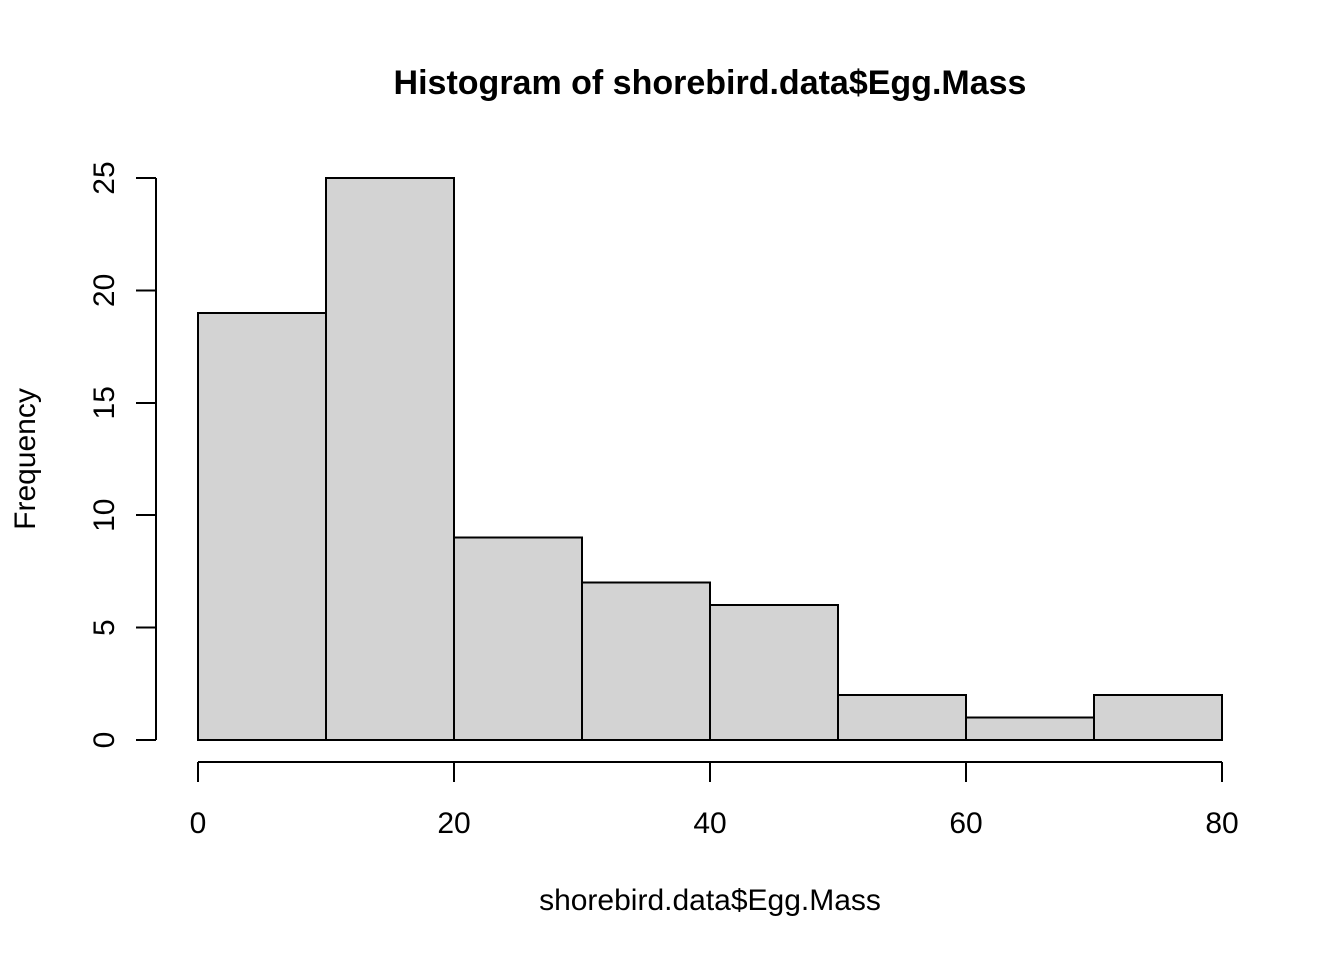  What do you see at coordinates (1221, 823) in the screenshot?
I see `x-tick-label: 80` at bounding box center [1221, 823].